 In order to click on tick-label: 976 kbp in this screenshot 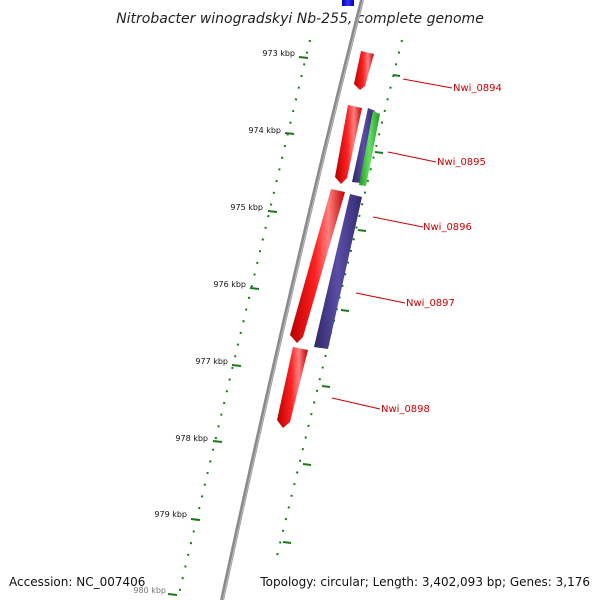, I will do `click(229, 284)`.